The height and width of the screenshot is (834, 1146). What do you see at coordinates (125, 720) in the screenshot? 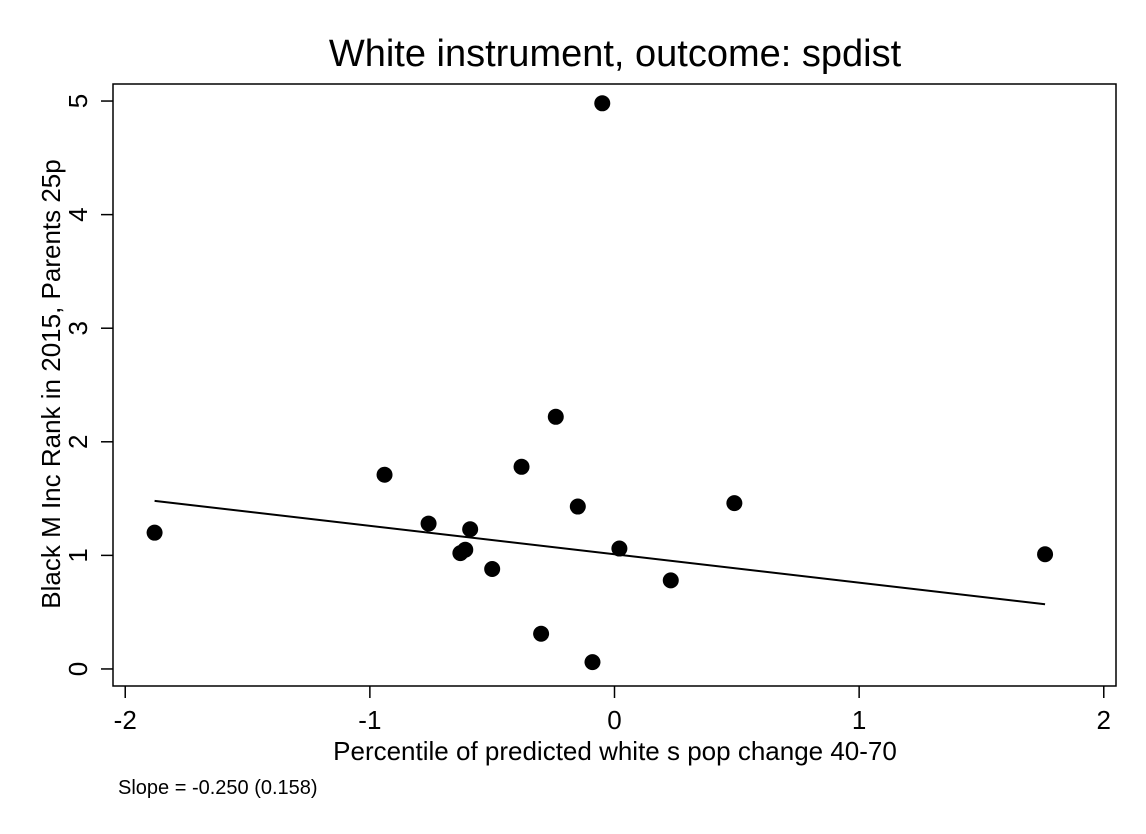
I see `x-tick-label: -2` at bounding box center [125, 720].